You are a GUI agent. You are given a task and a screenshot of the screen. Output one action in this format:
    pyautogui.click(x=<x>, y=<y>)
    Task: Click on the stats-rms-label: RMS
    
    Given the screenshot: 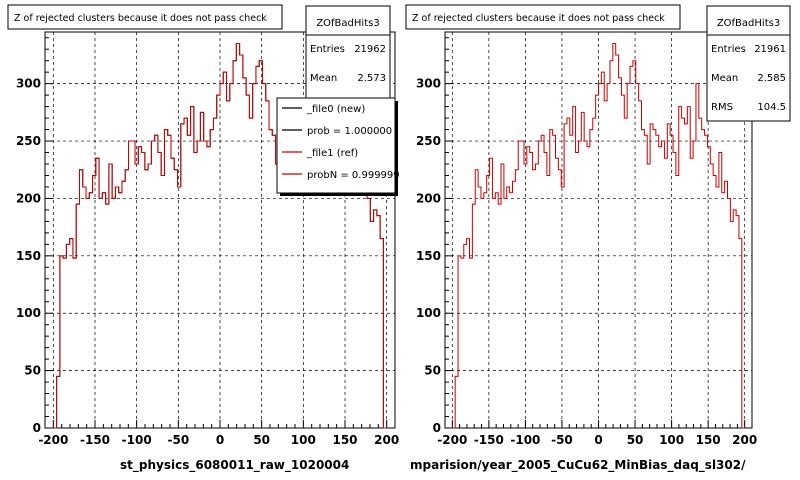 What is the action you would take?
    pyautogui.click(x=722, y=107)
    